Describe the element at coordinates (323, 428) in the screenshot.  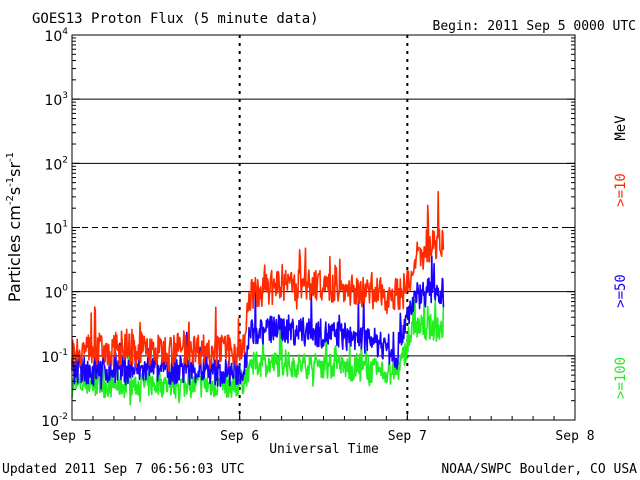
I see `x-axis-ticks: Sep 5 Sep 6 Sep 7 Sep 8` at that location.